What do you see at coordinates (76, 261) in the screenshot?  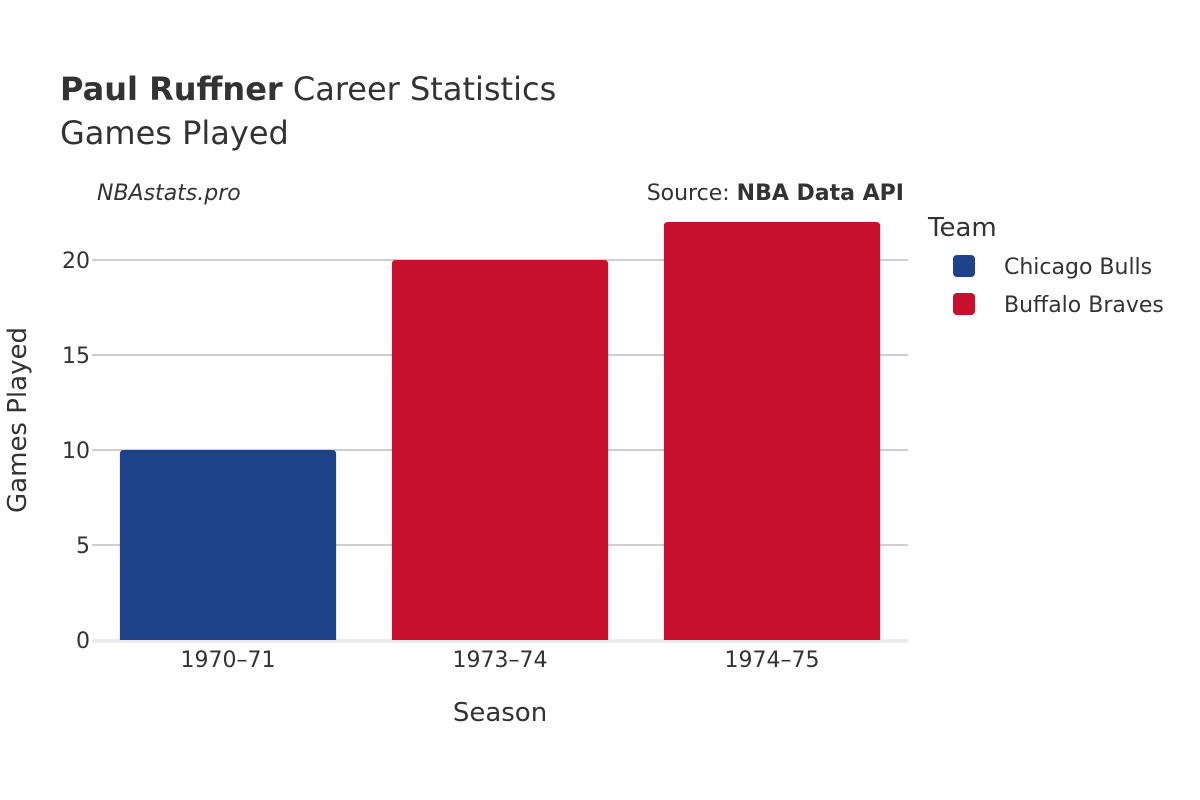 I see `y-tick-label: 20` at bounding box center [76, 261].